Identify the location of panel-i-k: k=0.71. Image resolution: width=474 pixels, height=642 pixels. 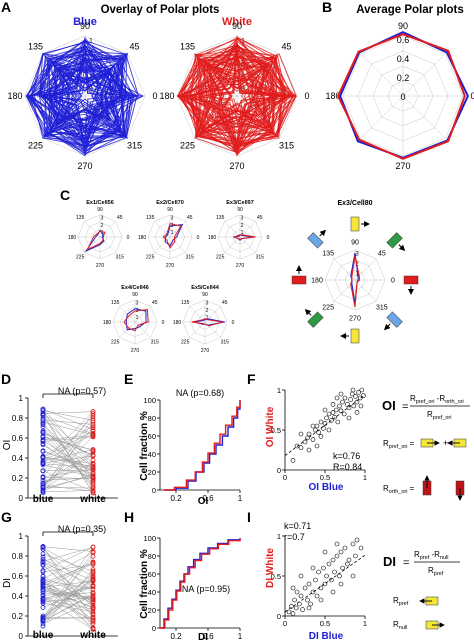
(297, 526).